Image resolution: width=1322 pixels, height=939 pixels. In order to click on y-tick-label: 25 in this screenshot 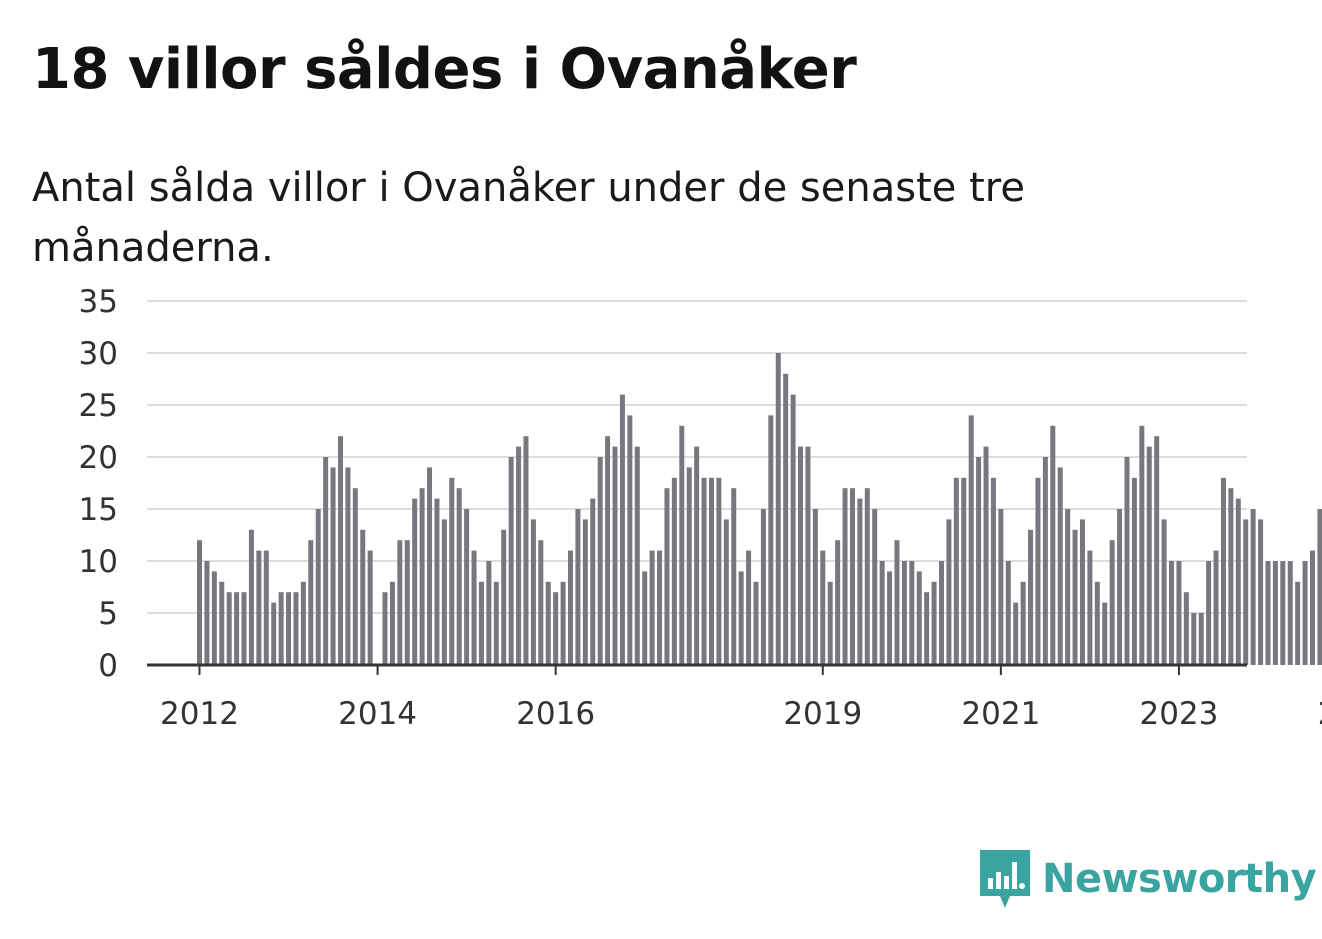, I will do `click(98, 406)`.